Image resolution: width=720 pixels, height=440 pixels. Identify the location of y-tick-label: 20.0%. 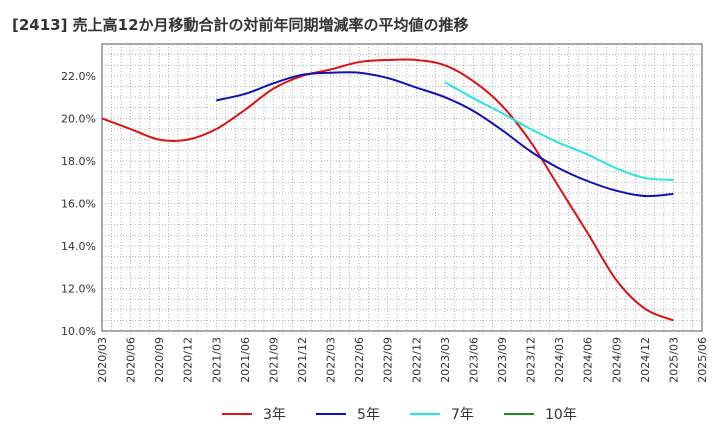
(78, 118).